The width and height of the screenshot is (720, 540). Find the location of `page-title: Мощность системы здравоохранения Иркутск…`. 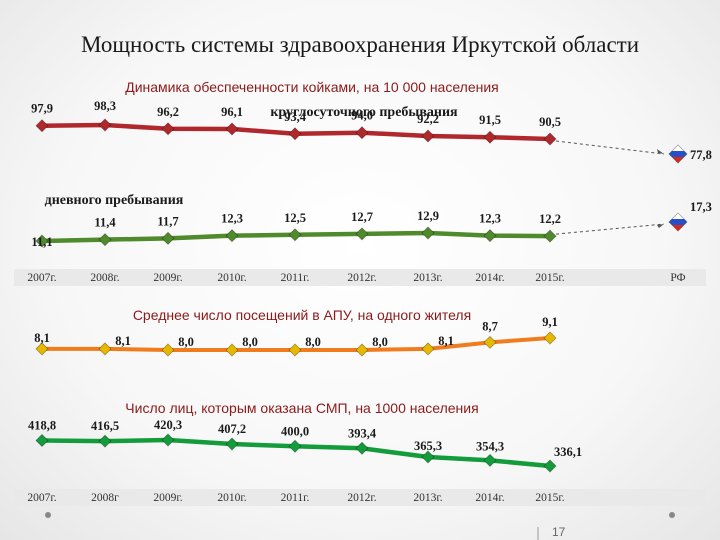

page-title: Мощность системы здравоохранения Иркутск… is located at coordinates (360, 44).